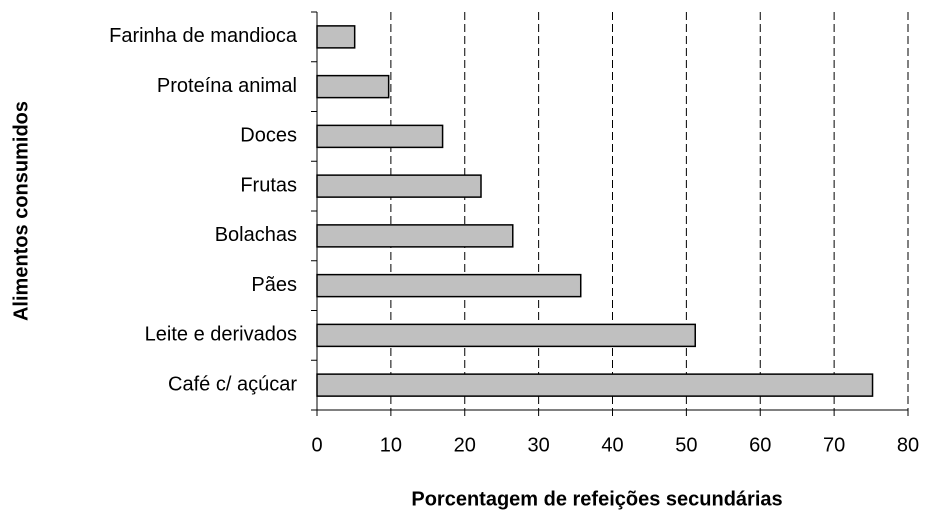 The image size is (925, 518). I want to click on x-tick-label: 80, so click(908, 445).